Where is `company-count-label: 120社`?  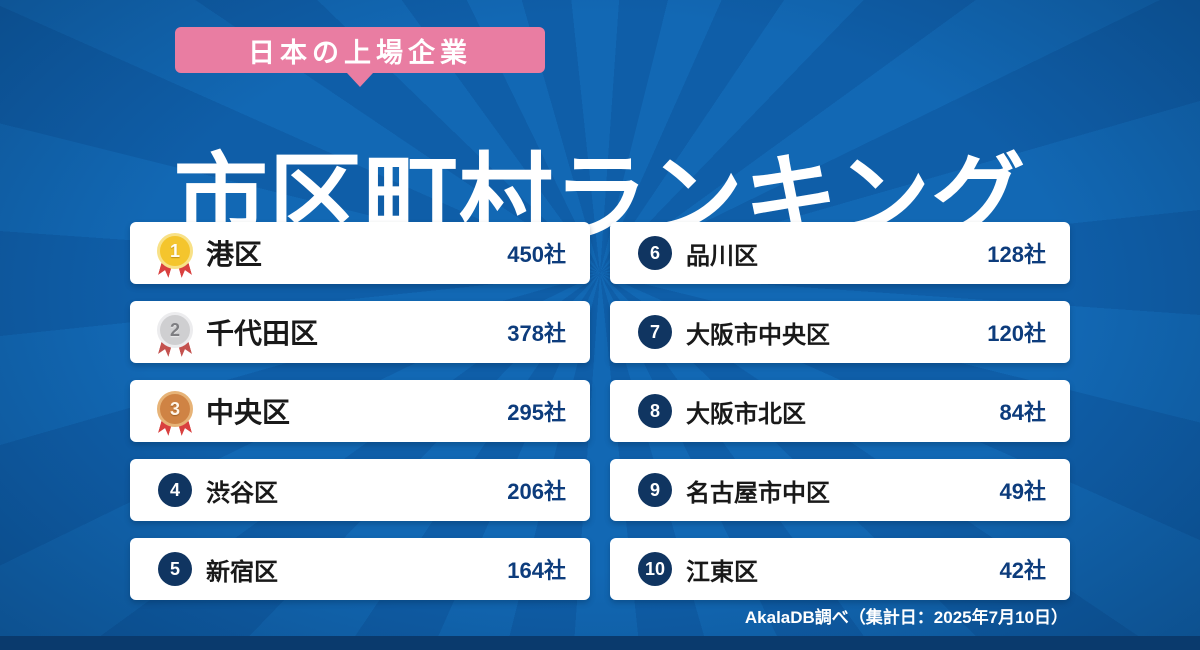
company-count-label: 120社 is located at coordinates (1016, 333).